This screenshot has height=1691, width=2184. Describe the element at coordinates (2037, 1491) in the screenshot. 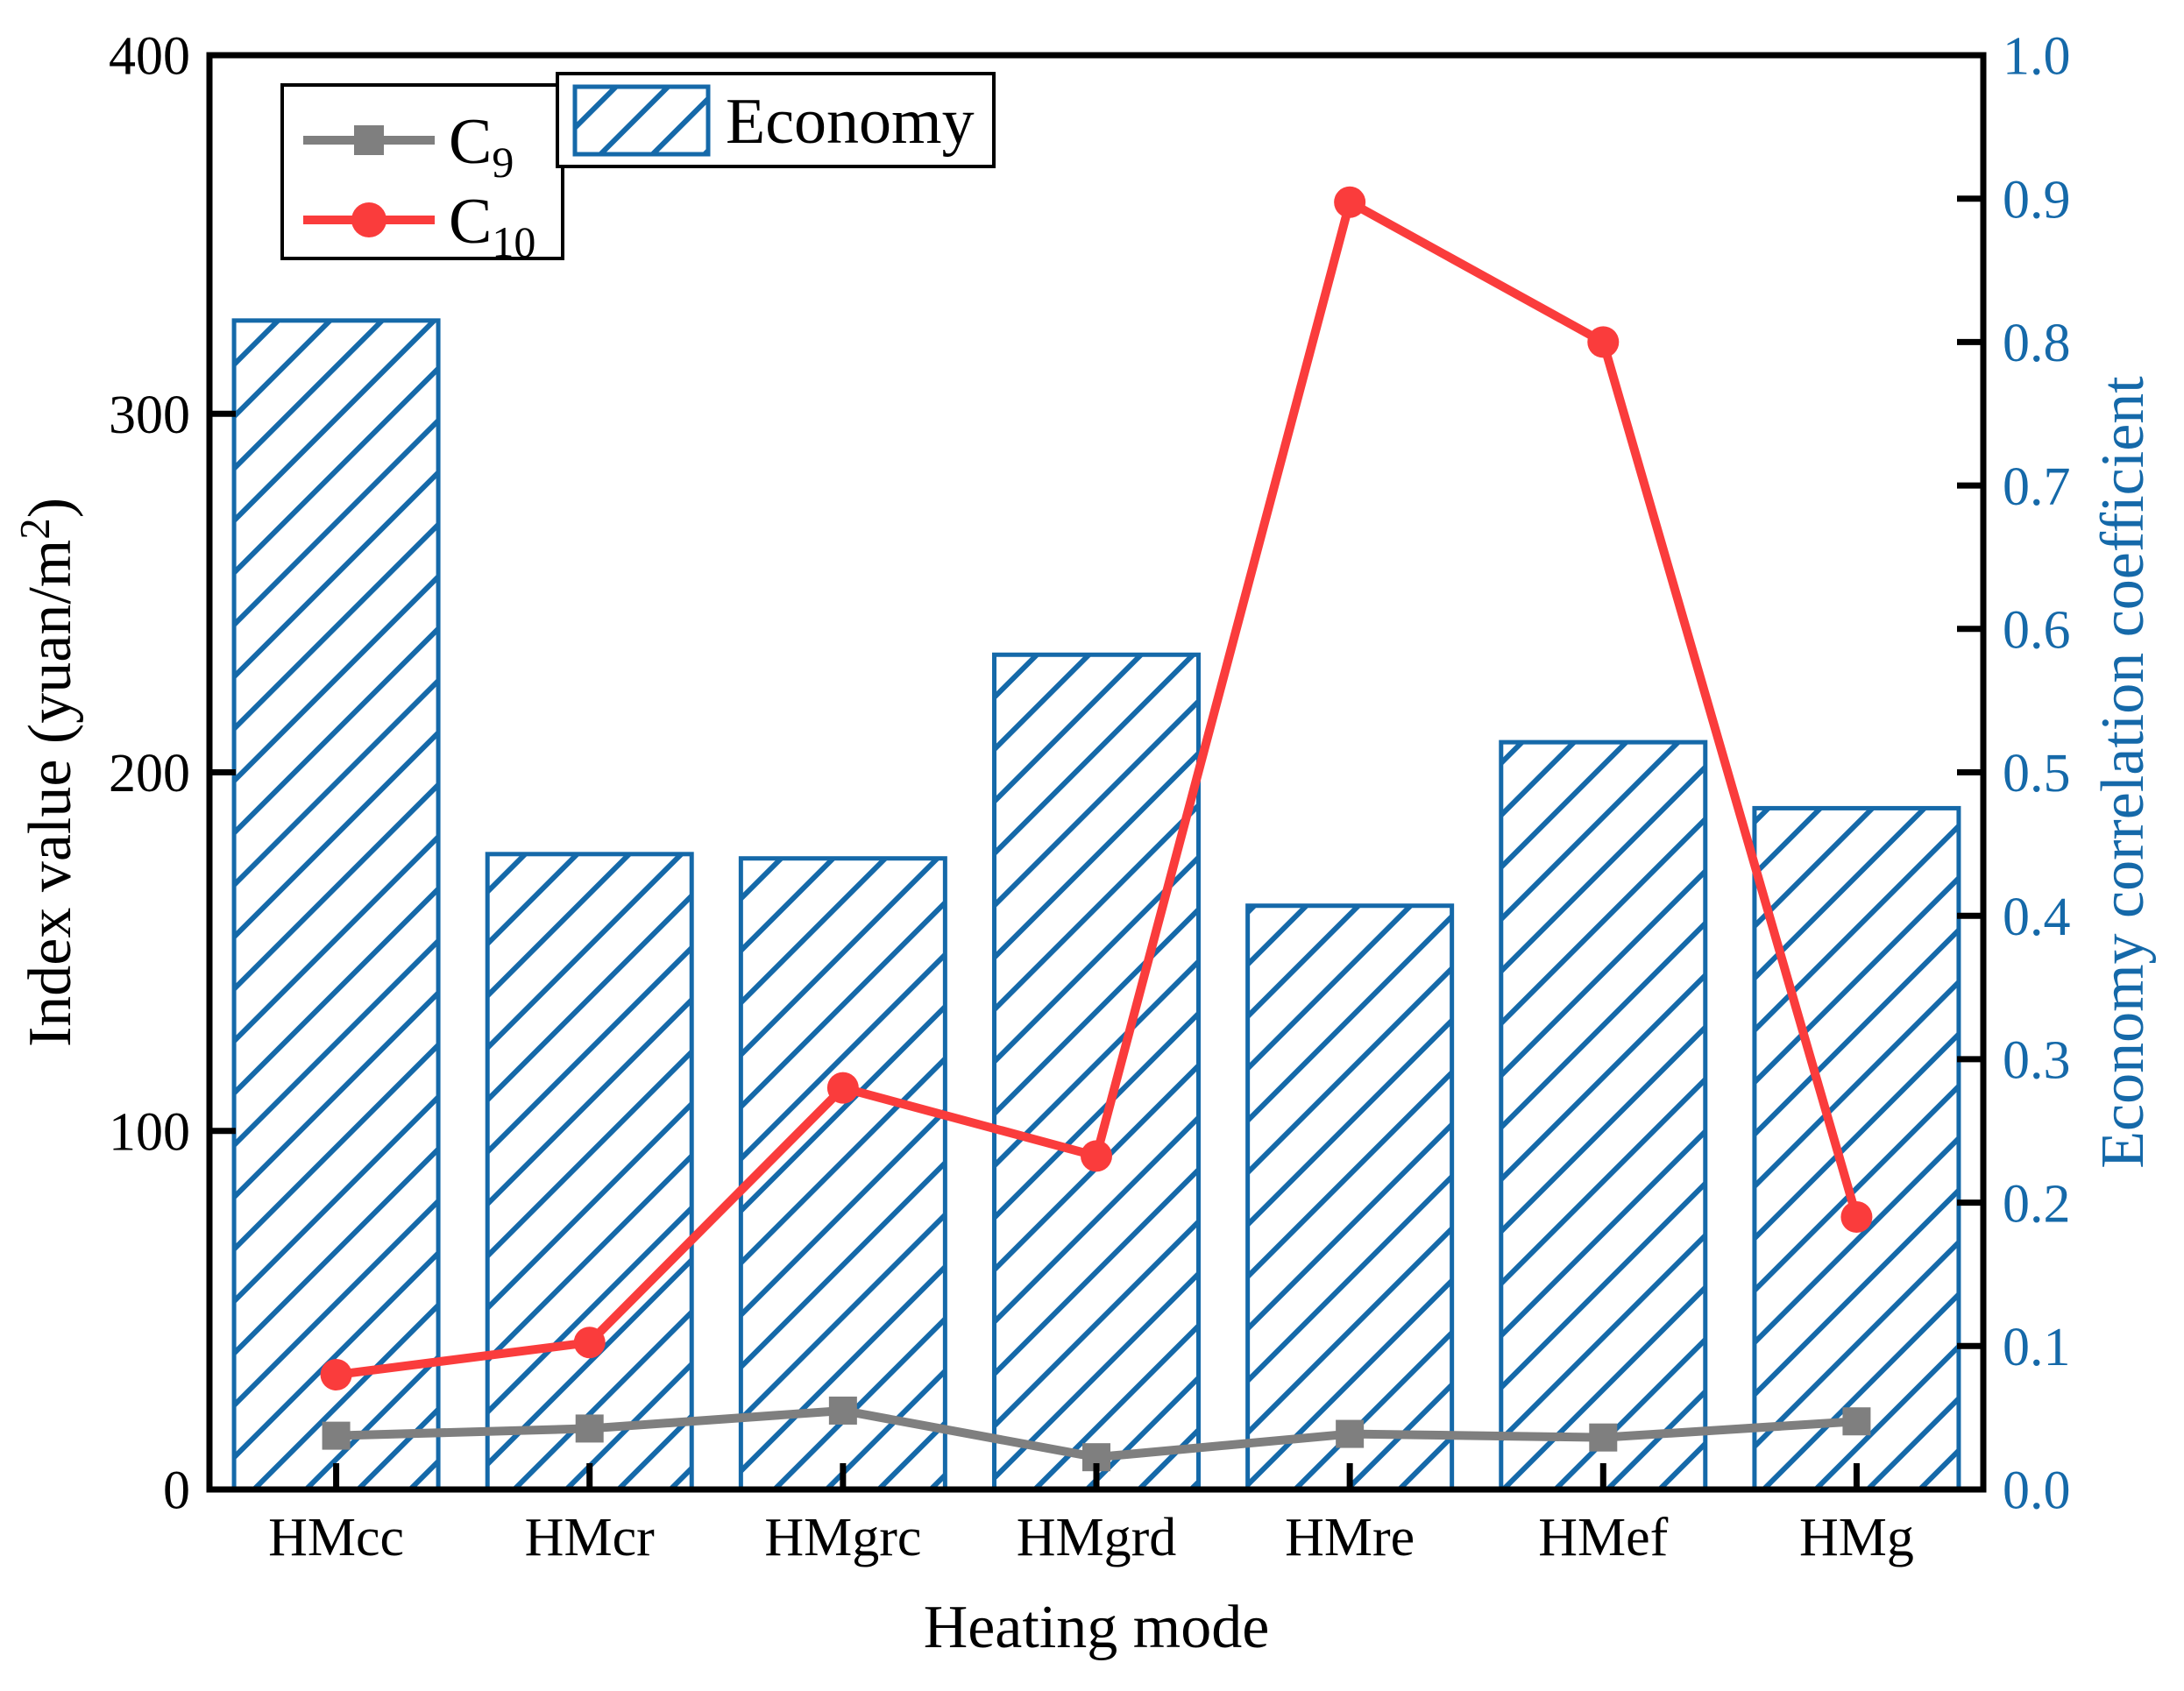

I see `right-tick-label: 0.0` at that location.